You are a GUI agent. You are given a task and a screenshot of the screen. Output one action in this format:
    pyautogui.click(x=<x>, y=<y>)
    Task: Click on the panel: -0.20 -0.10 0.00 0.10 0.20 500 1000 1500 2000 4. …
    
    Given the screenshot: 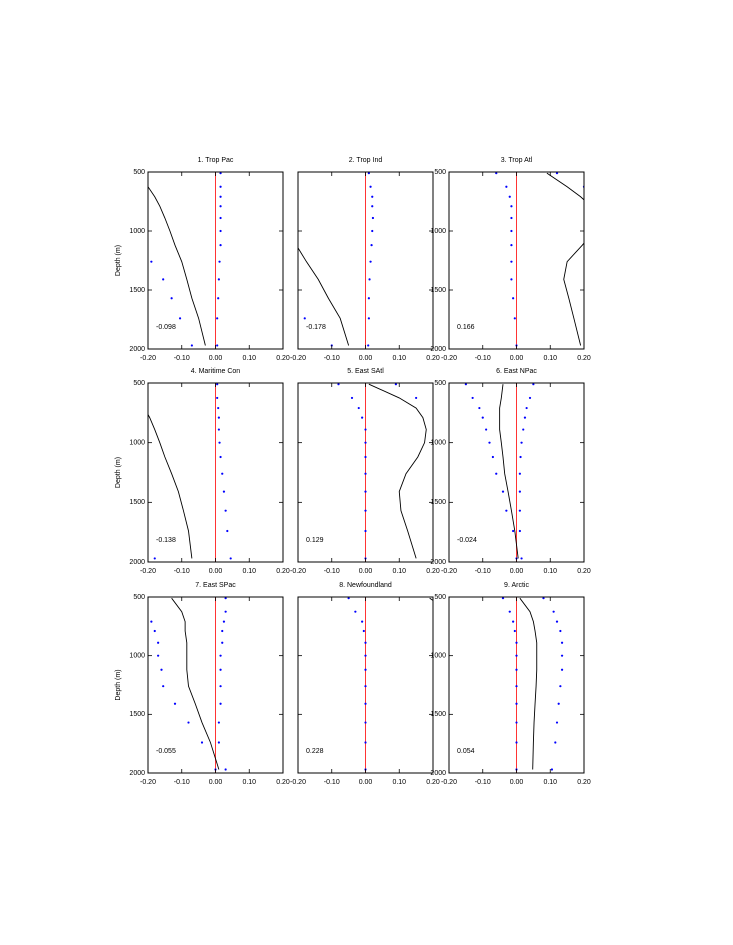 What is the action you would take?
    pyautogui.click(x=202, y=471)
    